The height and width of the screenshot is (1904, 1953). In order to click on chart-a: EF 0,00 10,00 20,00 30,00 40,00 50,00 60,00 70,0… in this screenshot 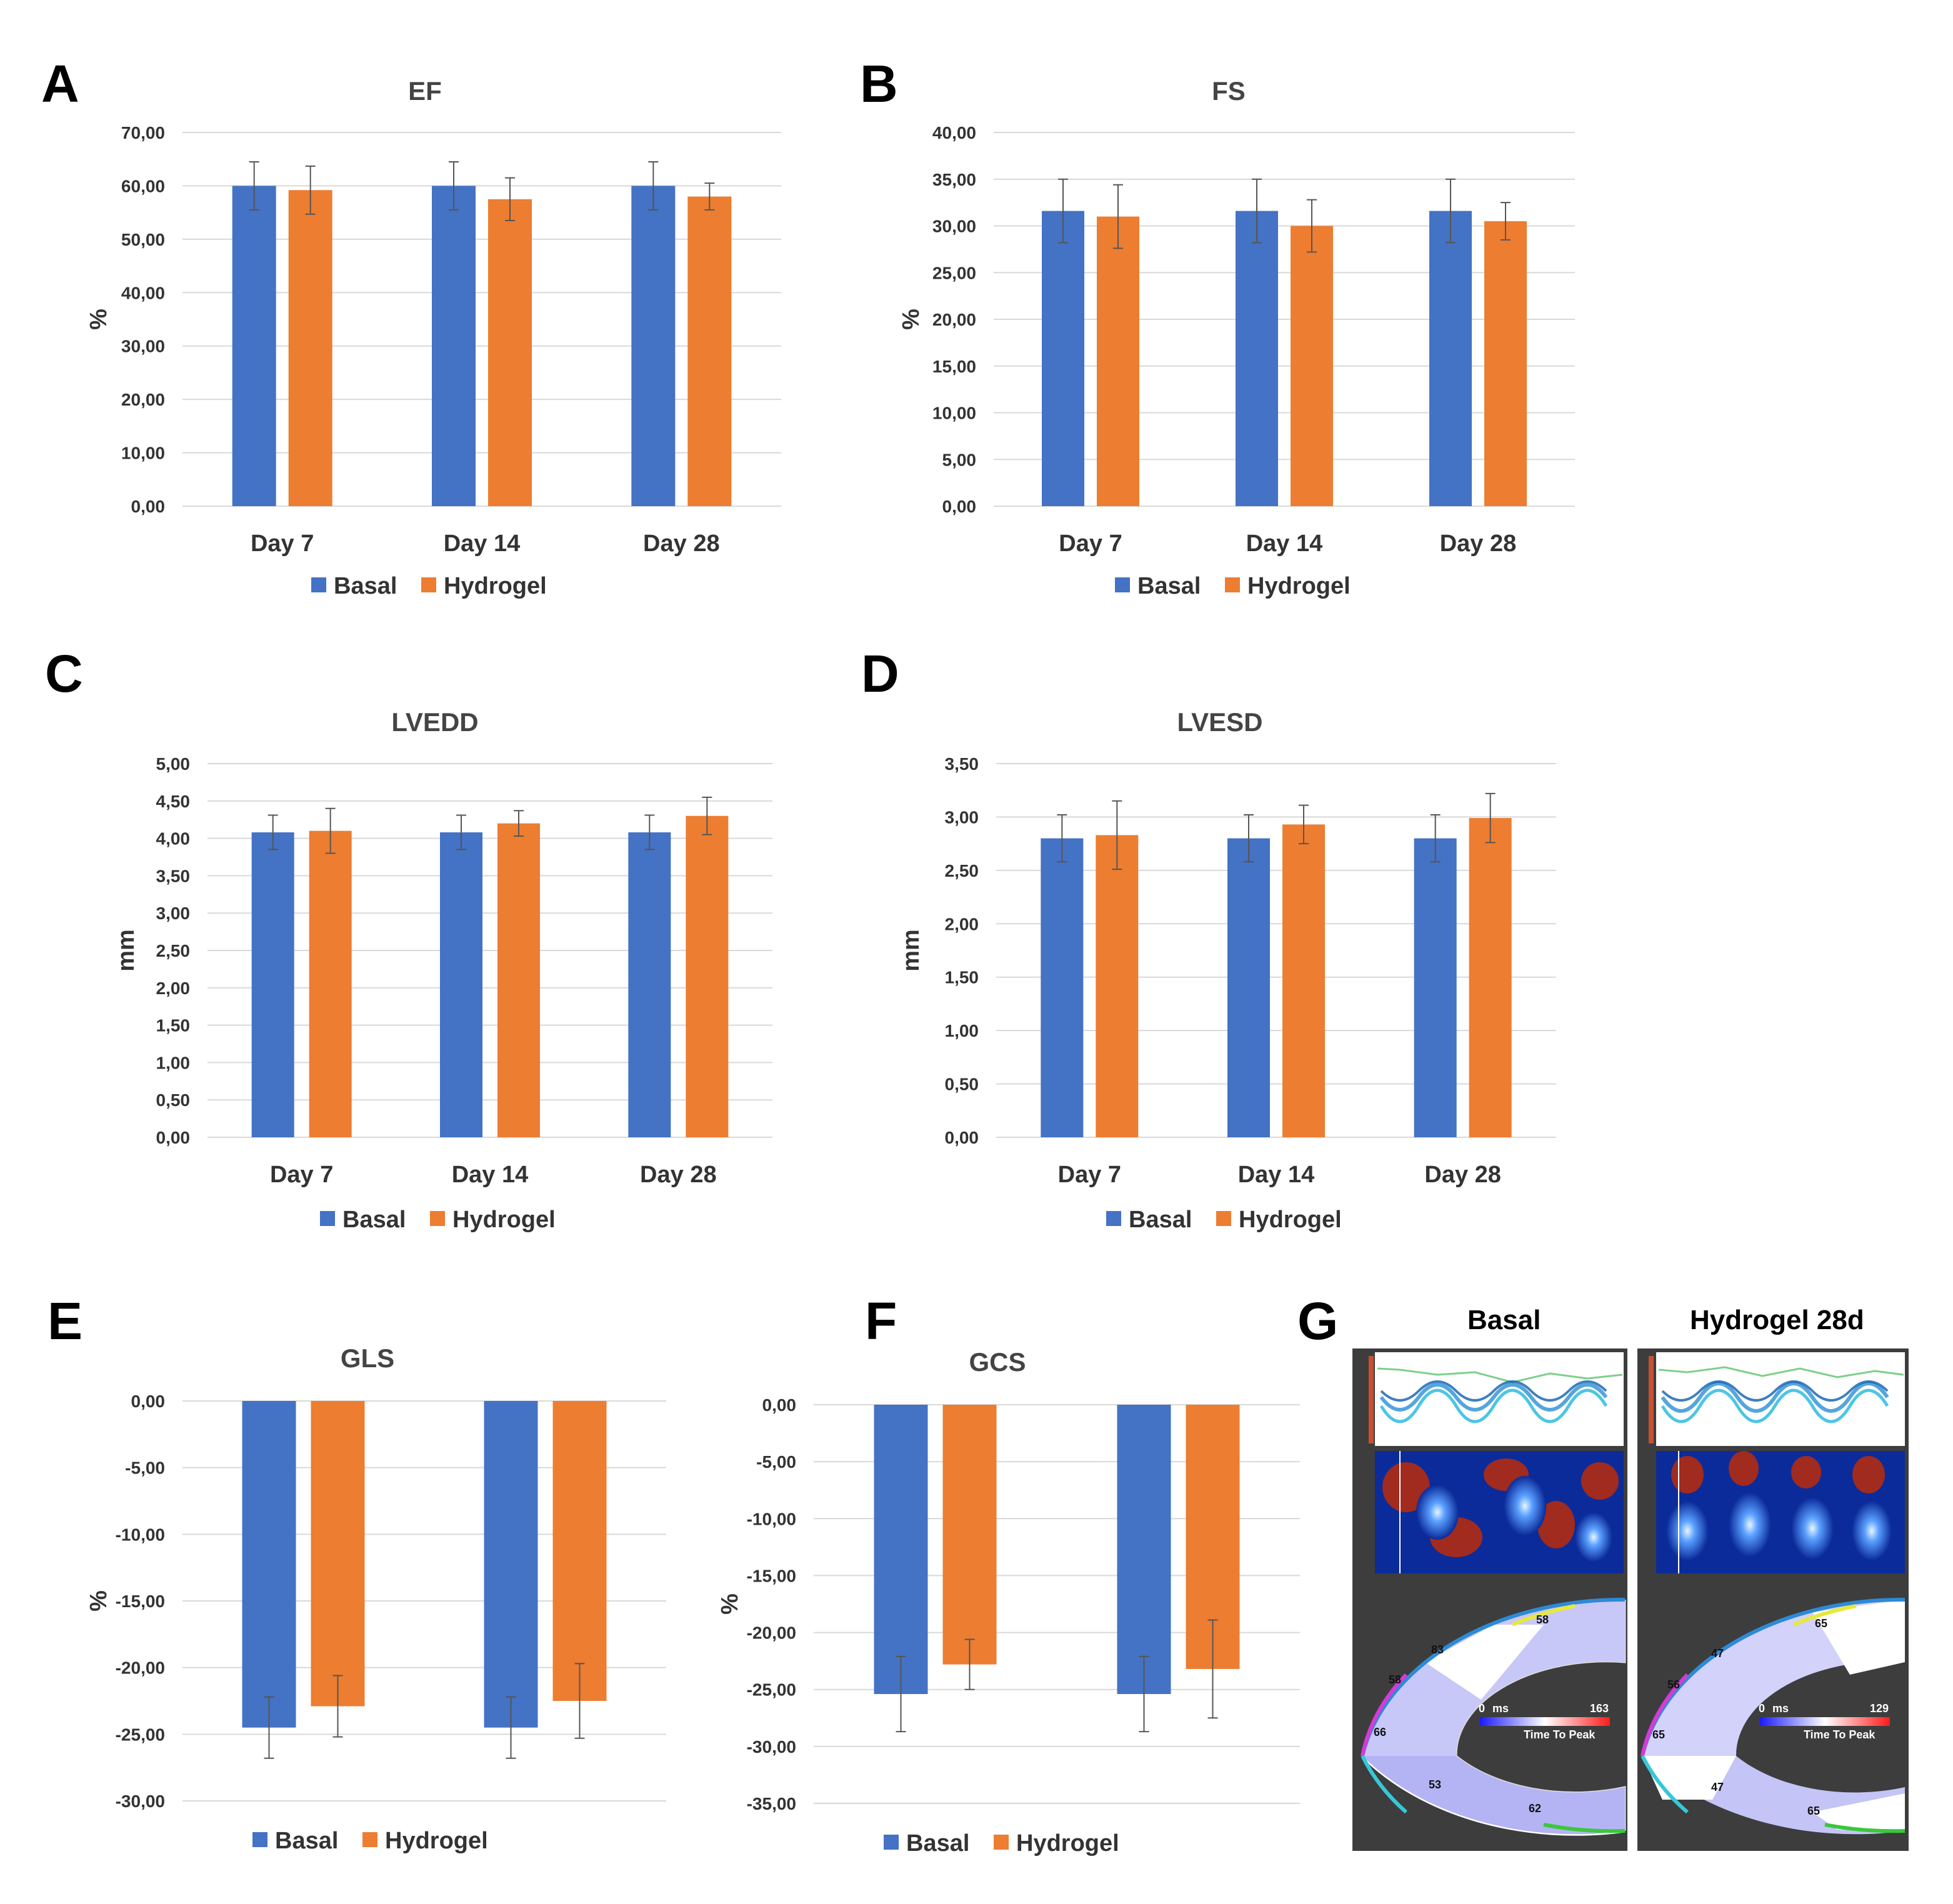, I will do `click(433, 337)`.